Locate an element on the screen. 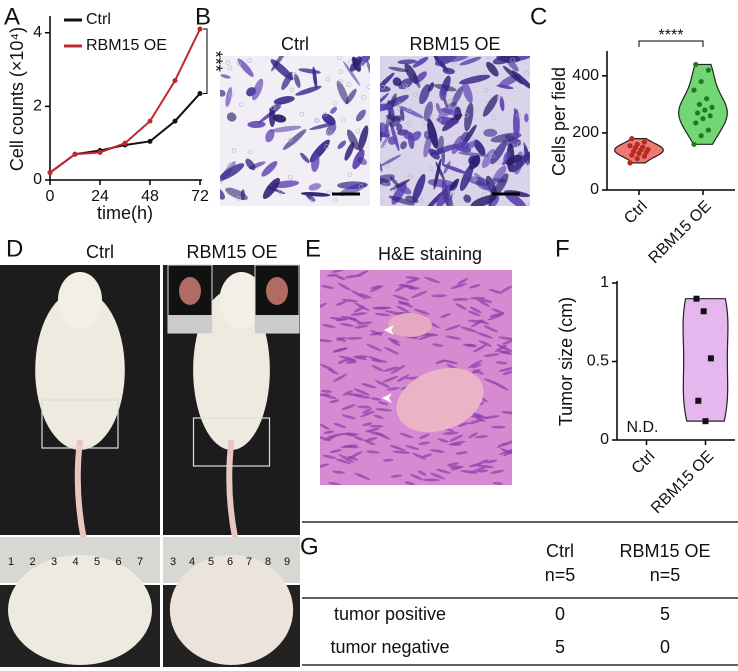 The height and width of the screenshot is (671, 738). y-tick-label: 4 is located at coordinates (37, 32).